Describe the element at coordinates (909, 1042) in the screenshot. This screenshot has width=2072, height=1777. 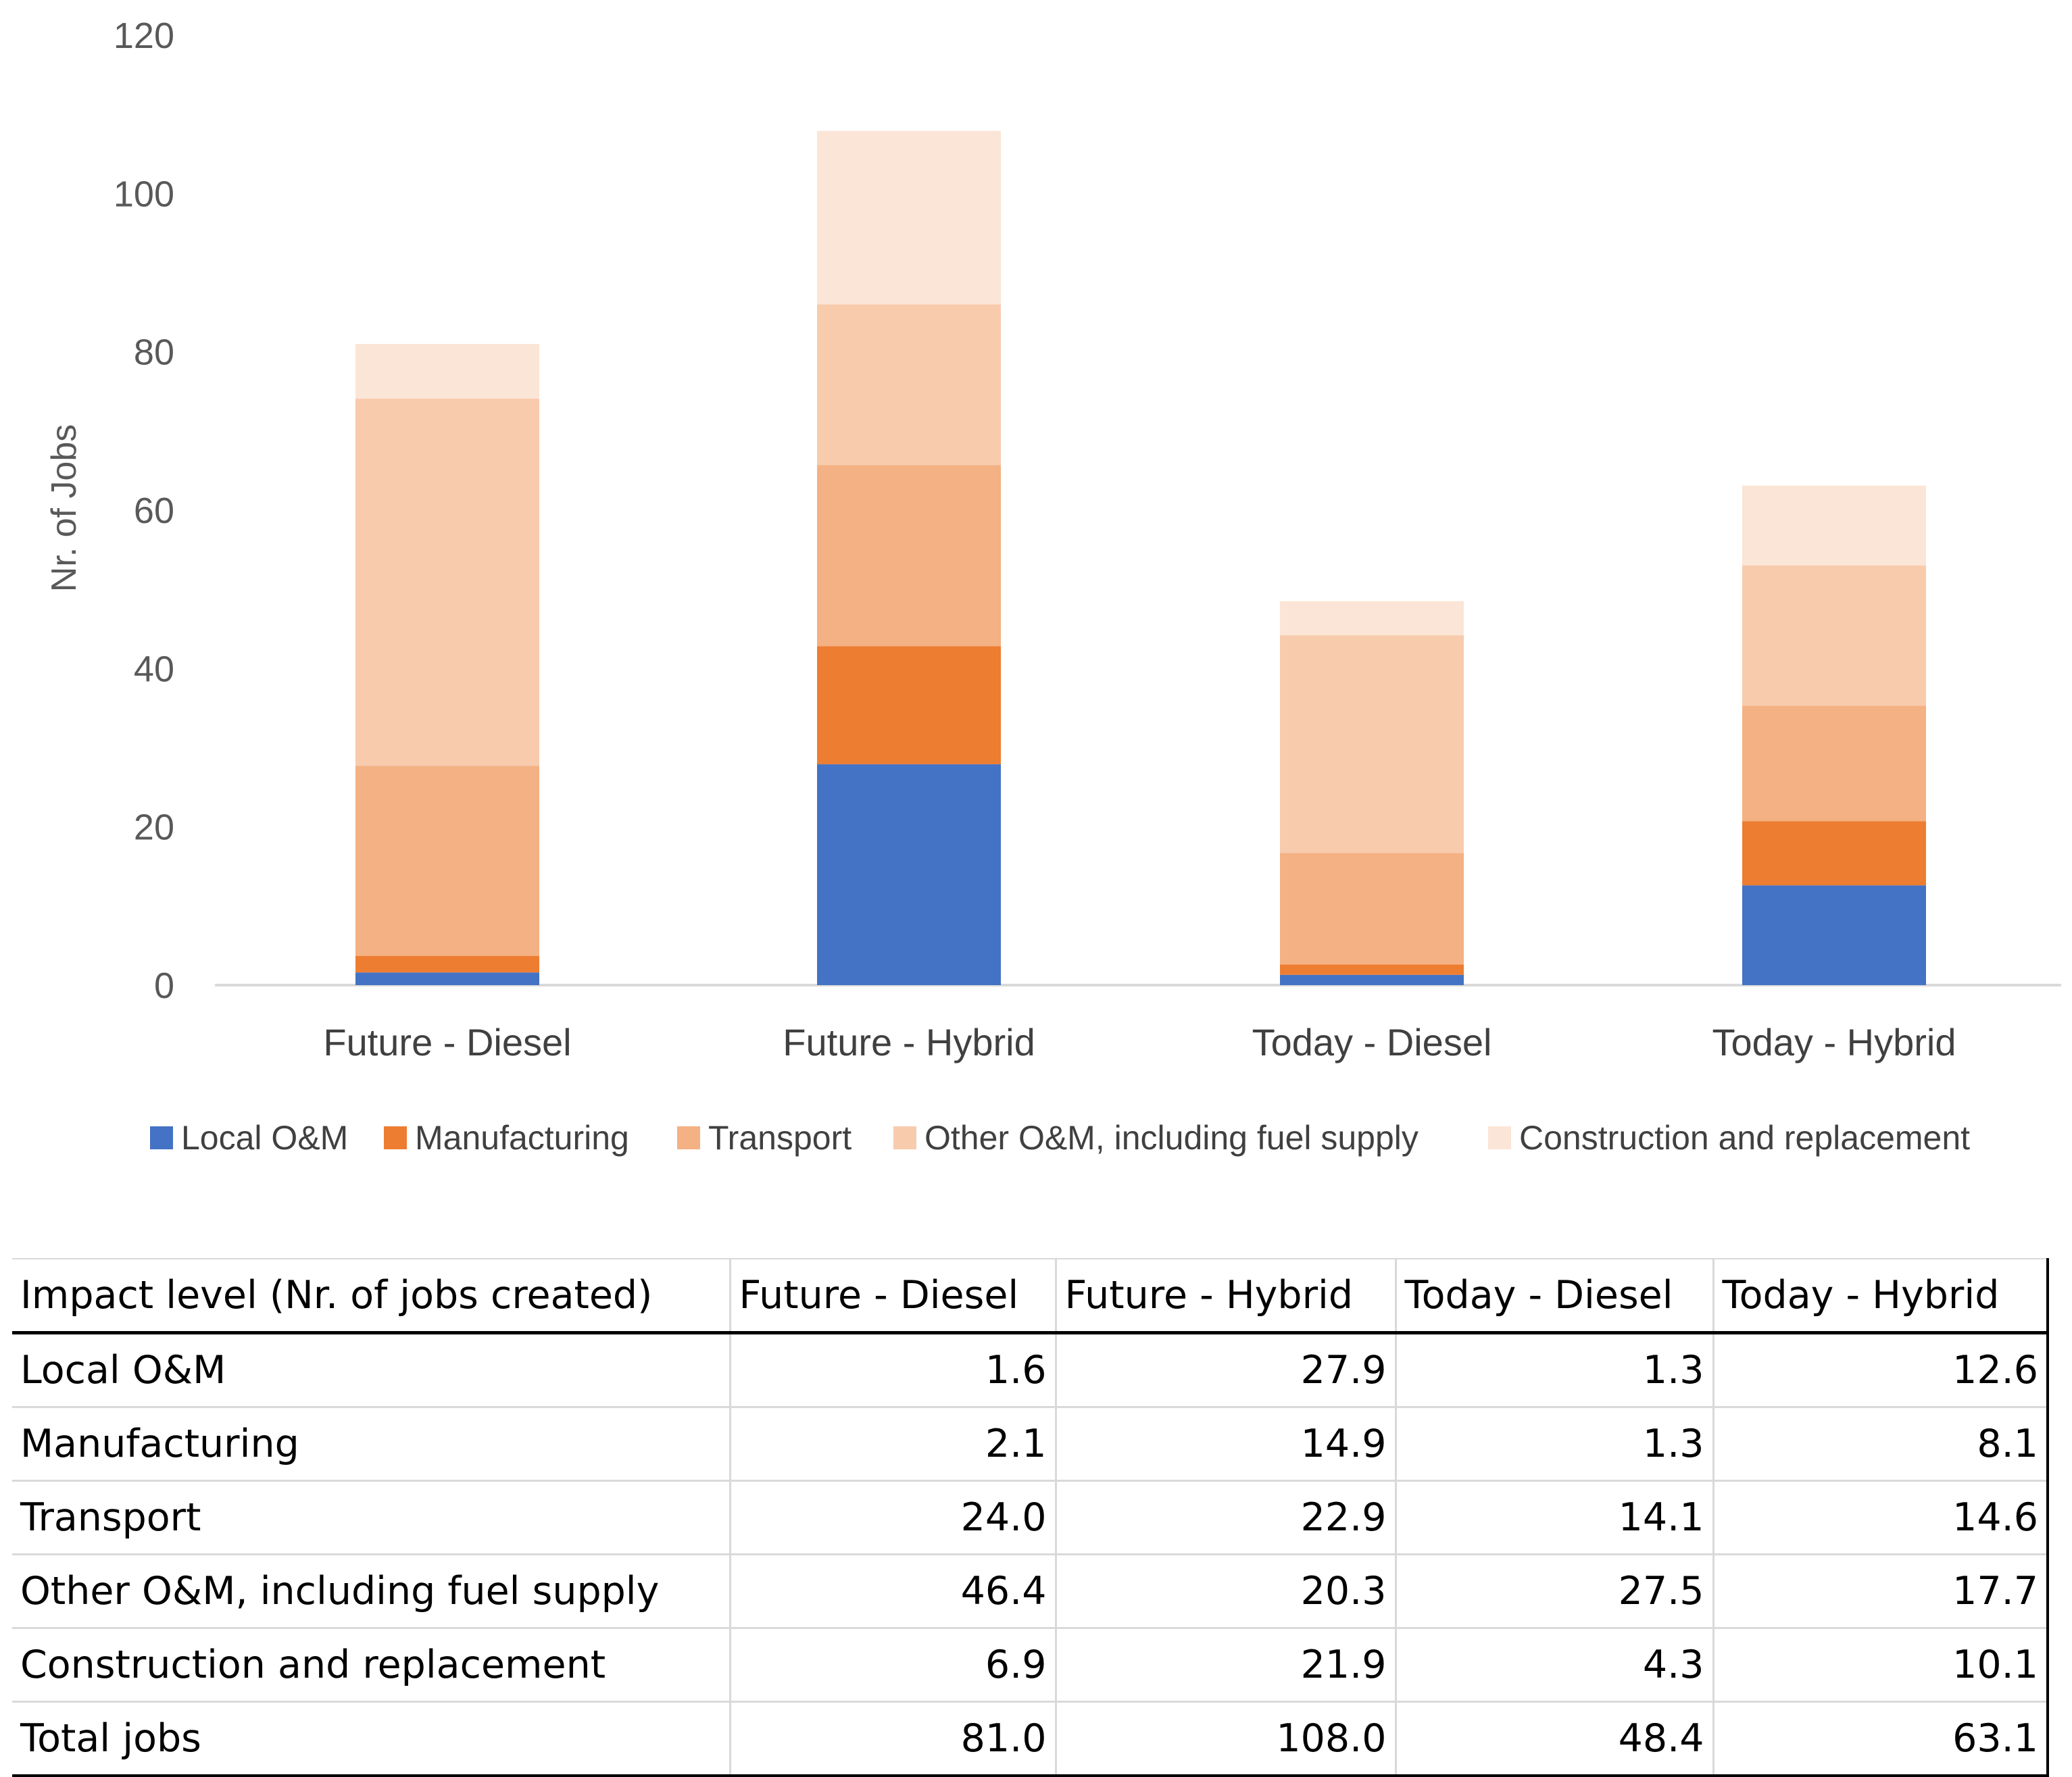
I see `x-category-label: Future - Hybrid` at that location.